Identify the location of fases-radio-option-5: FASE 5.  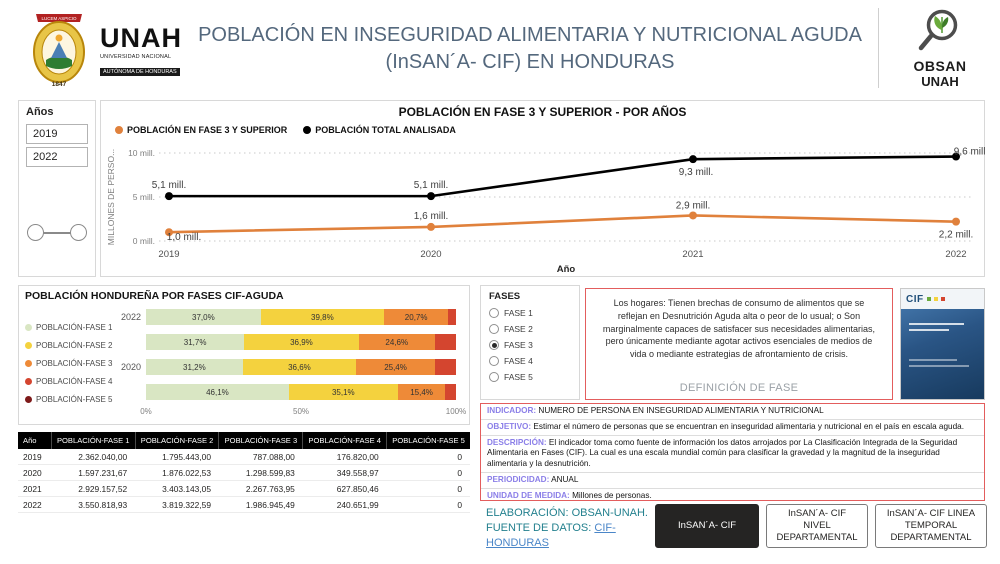
(530, 377).